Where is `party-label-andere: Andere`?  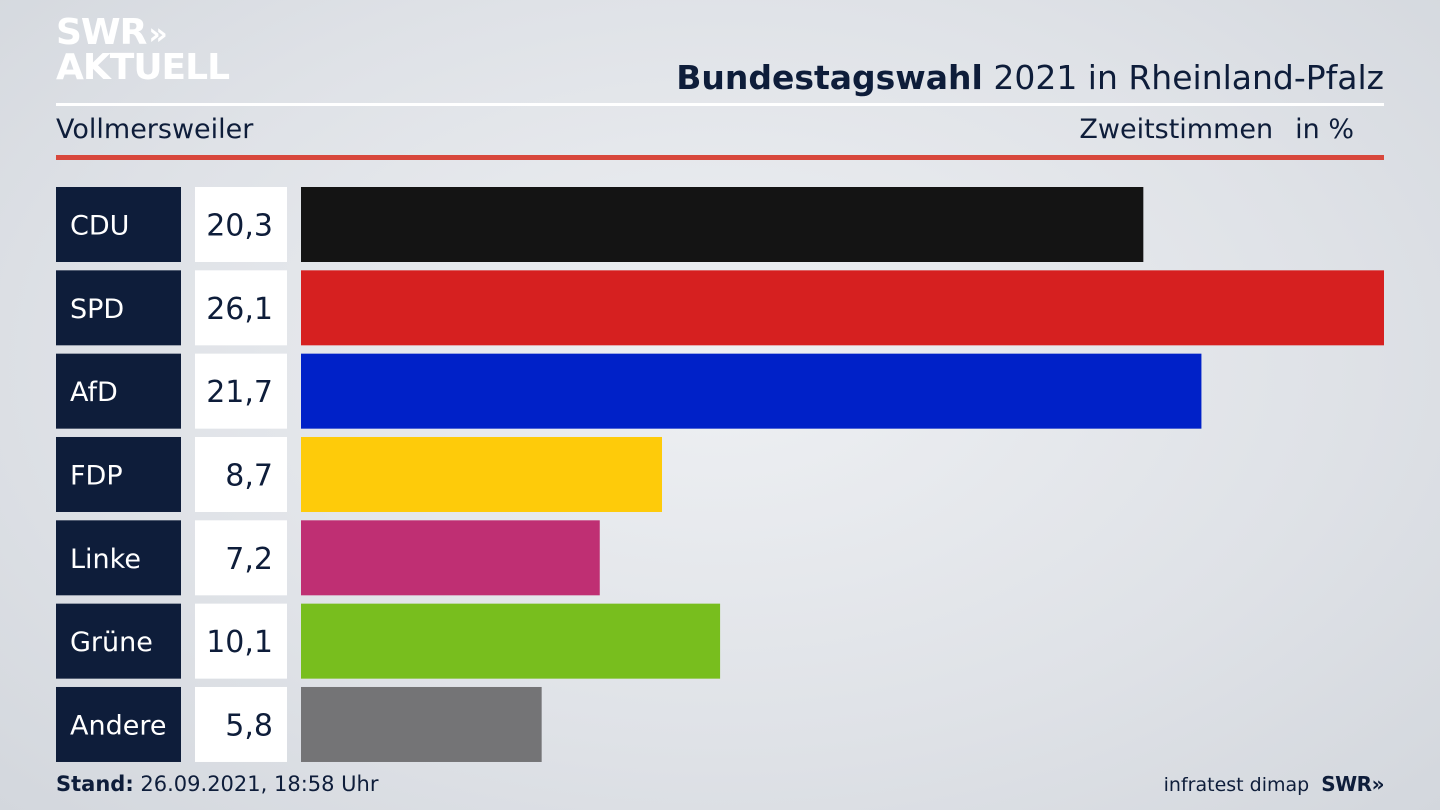 party-label-andere: Andere is located at coordinates (118, 725).